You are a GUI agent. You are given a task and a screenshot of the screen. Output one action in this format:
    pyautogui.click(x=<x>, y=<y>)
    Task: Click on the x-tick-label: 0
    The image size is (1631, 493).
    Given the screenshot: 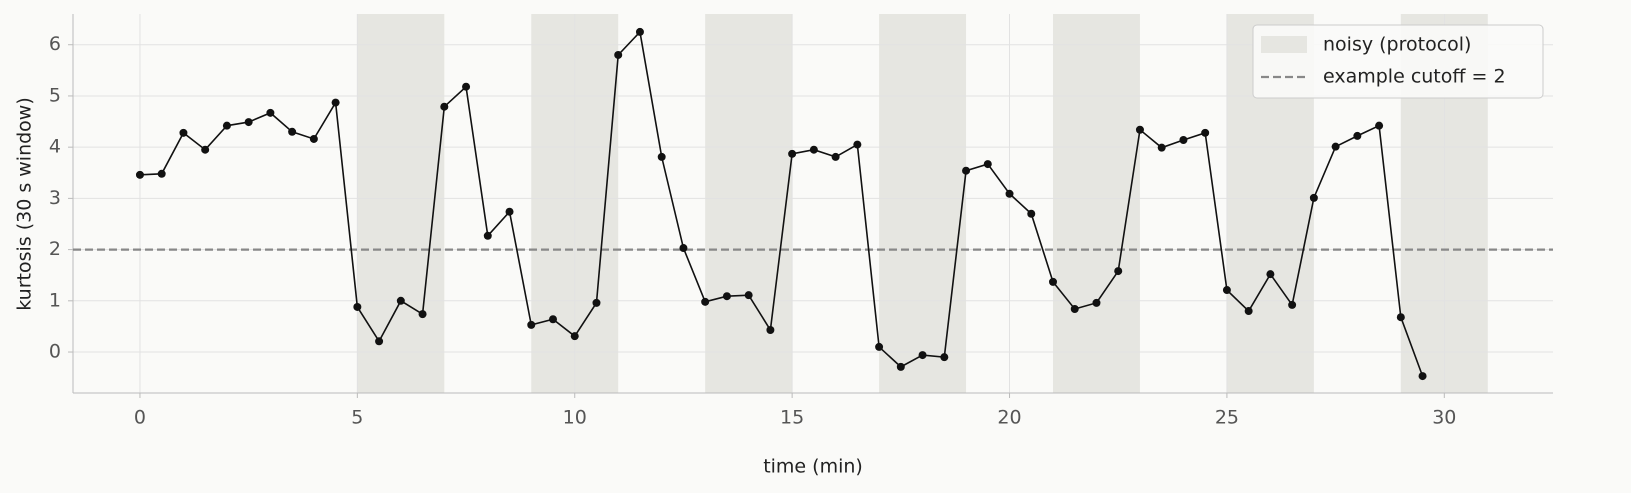 What is the action you would take?
    pyautogui.click(x=140, y=418)
    